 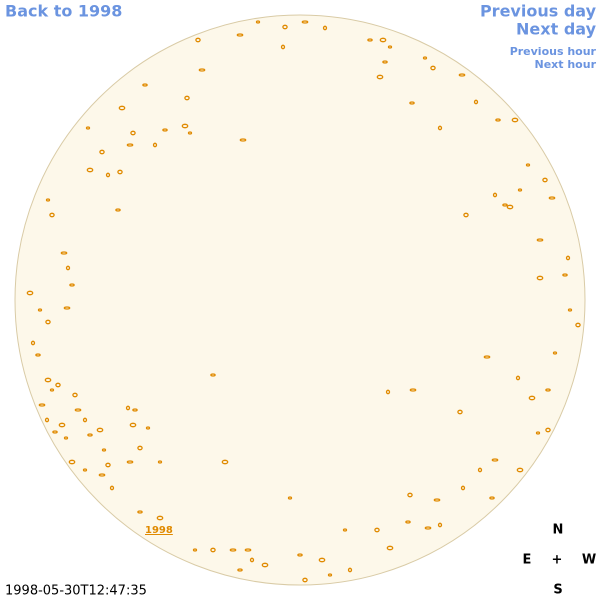 What do you see at coordinates (557, 560) in the screenshot?
I see `compass-center: +` at bounding box center [557, 560].